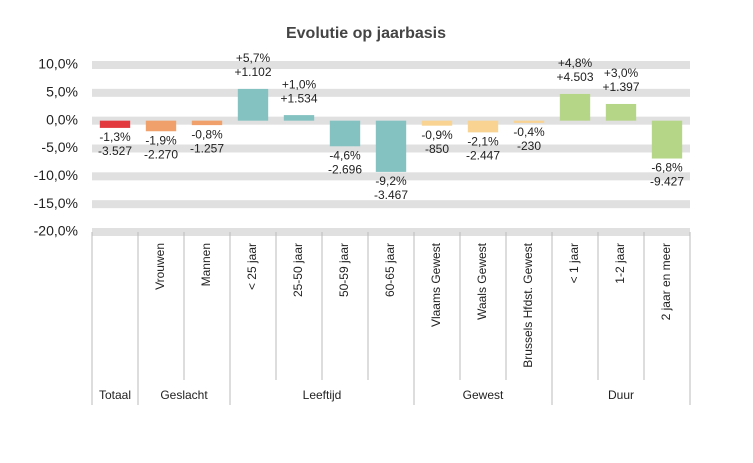  Describe the element at coordinates (529, 132) in the screenshot. I see `value-label: -0,4%` at that location.